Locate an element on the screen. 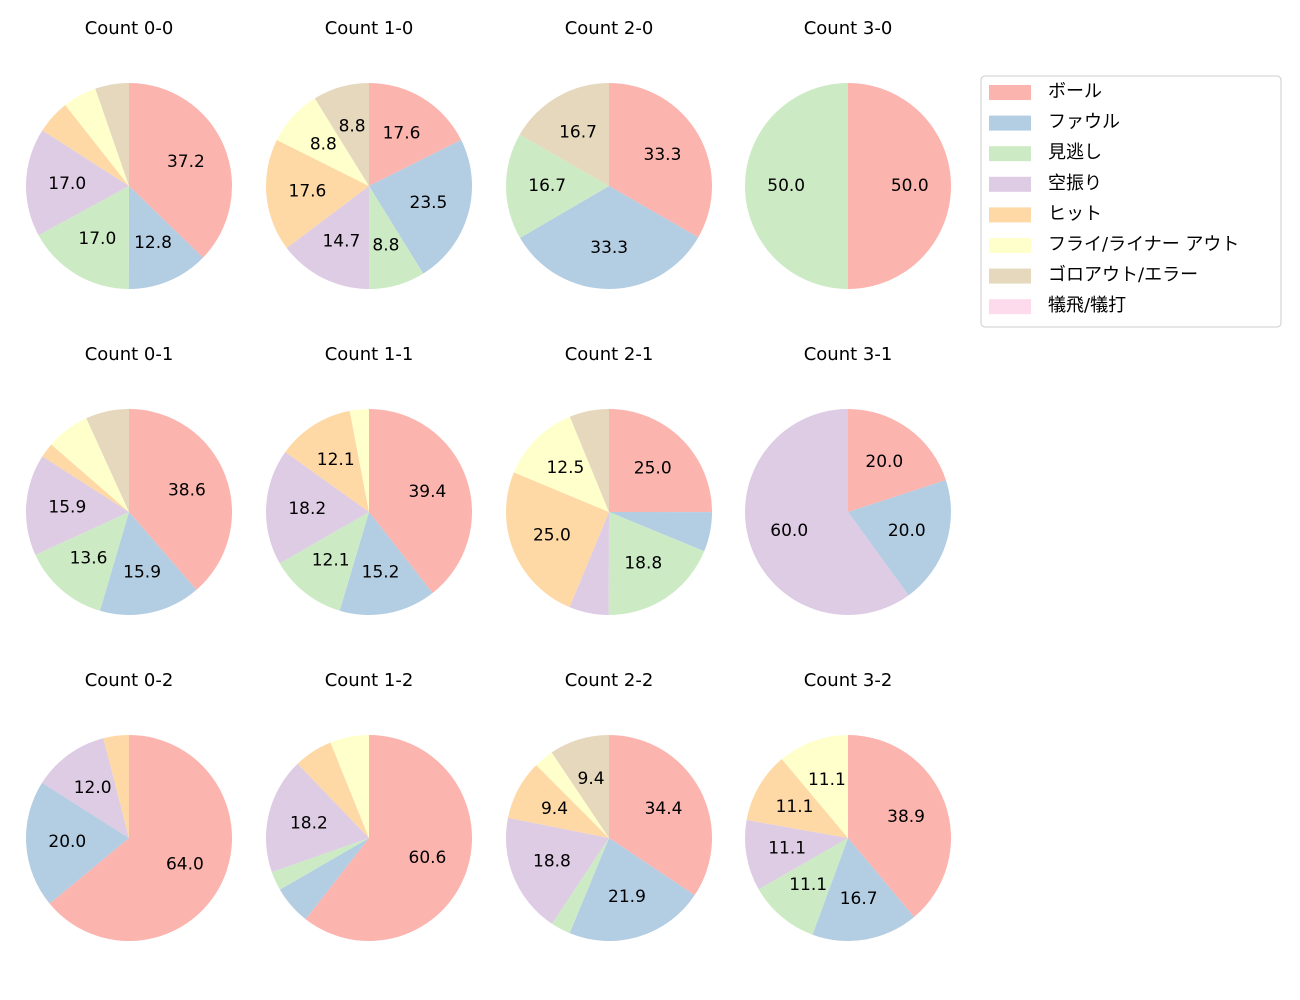 The width and height of the screenshot is (1300, 1000). legend-label: 犠飛/犠打 is located at coordinates (1087, 305).